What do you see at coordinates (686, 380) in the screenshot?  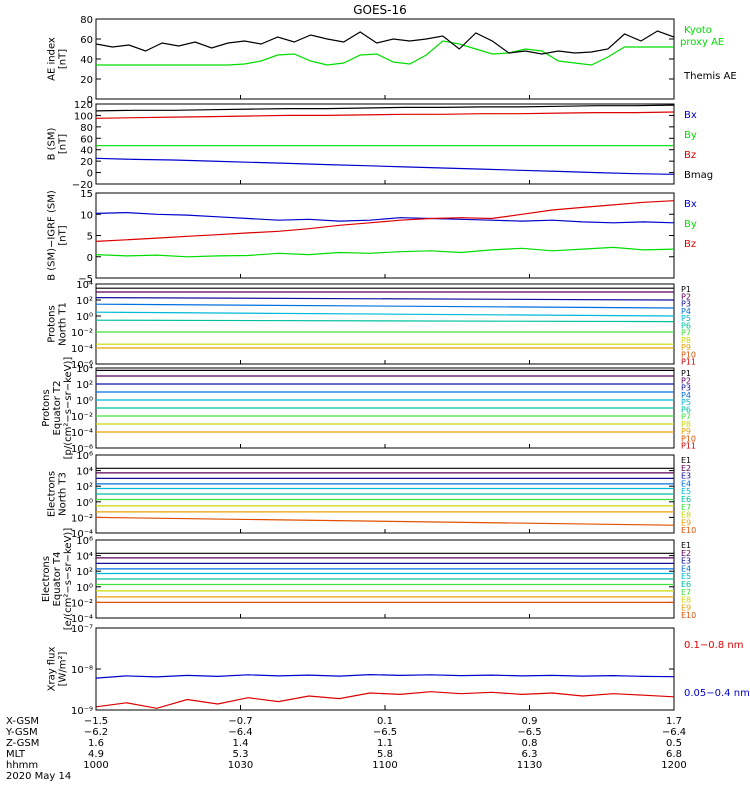 I see `channel-label: P2` at bounding box center [686, 380].